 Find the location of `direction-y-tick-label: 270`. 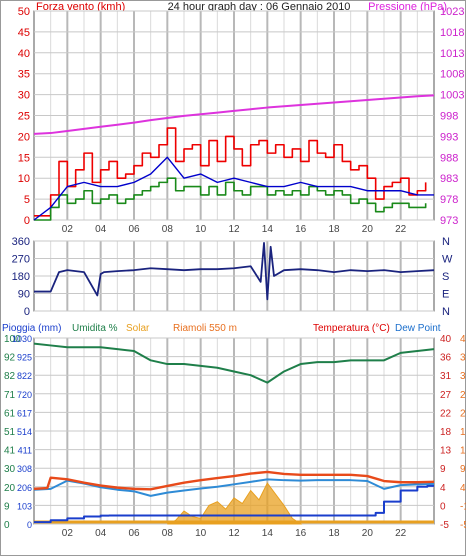

direction-y-tick-label: 270 is located at coordinates (21, 260).